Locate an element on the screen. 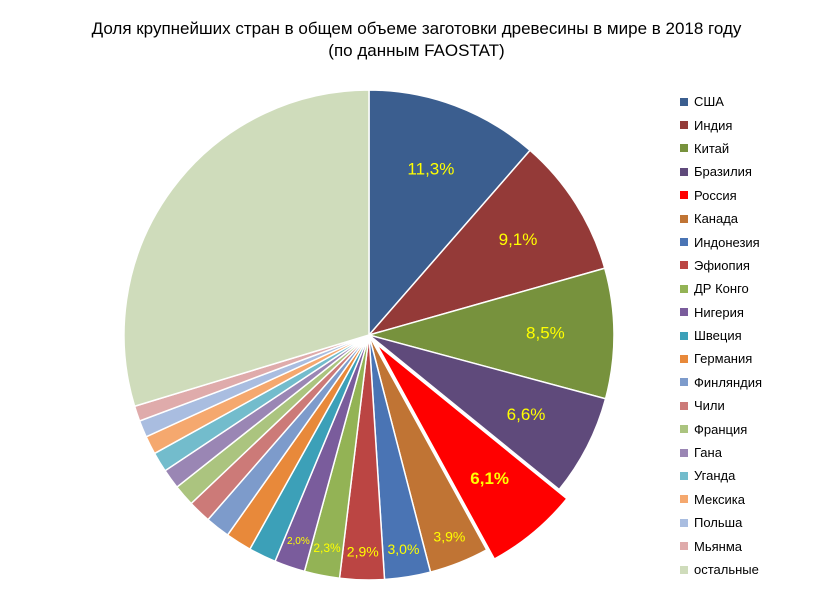 The image size is (833, 600). legend-label: Канада is located at coordinates (716, 219).